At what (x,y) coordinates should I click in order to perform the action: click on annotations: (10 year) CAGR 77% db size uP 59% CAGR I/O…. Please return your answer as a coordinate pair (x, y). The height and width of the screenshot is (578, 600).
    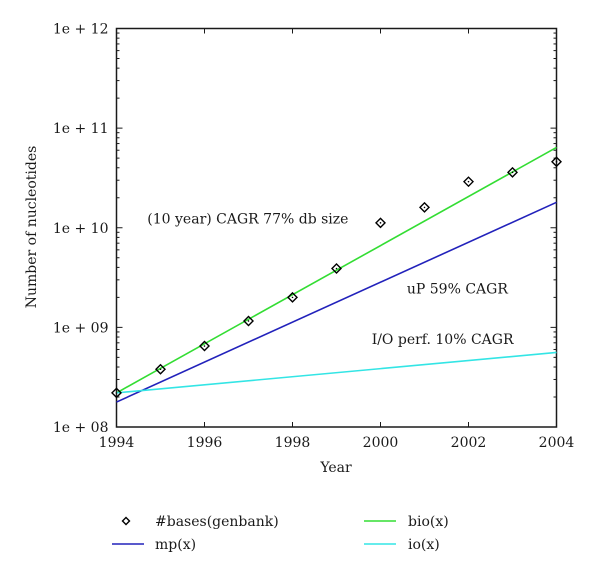
    Looking at the image, I should click on (330, 280).